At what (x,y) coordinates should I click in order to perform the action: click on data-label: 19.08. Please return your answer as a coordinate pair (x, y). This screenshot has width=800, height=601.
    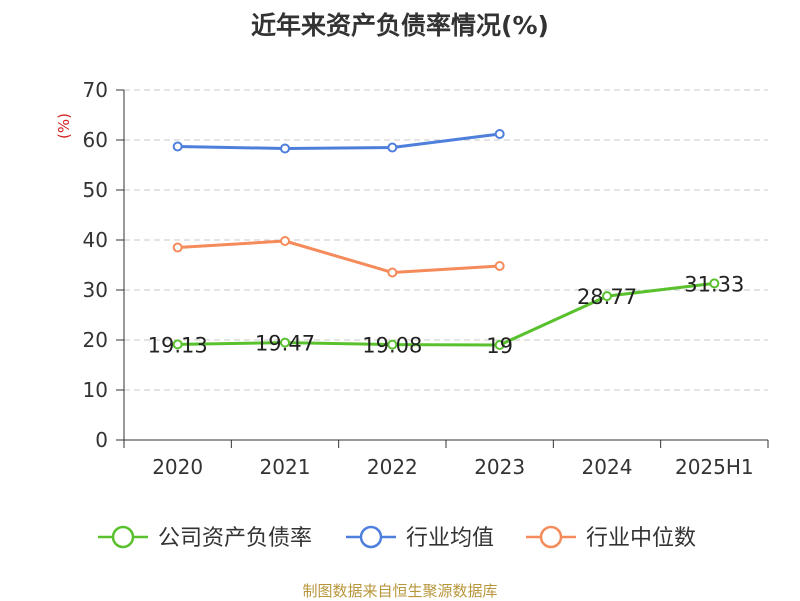
    Looking at the image, I should click on (392, 346).